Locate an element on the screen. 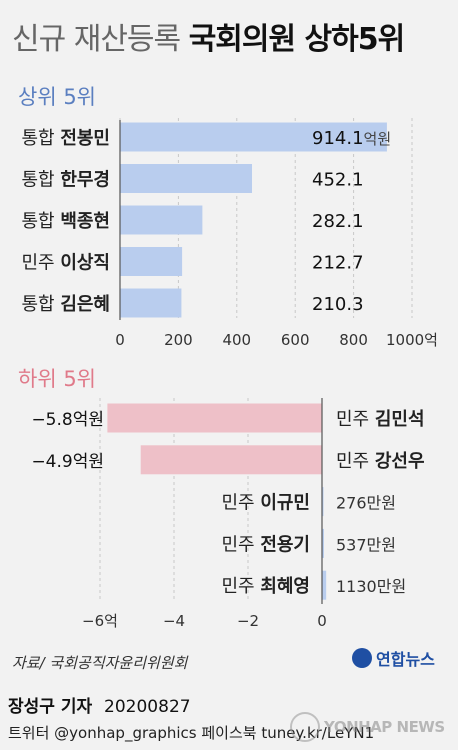 The image size is (458, 750). top-category-label: 통합 한무경 is located at coordinates (65, 180).